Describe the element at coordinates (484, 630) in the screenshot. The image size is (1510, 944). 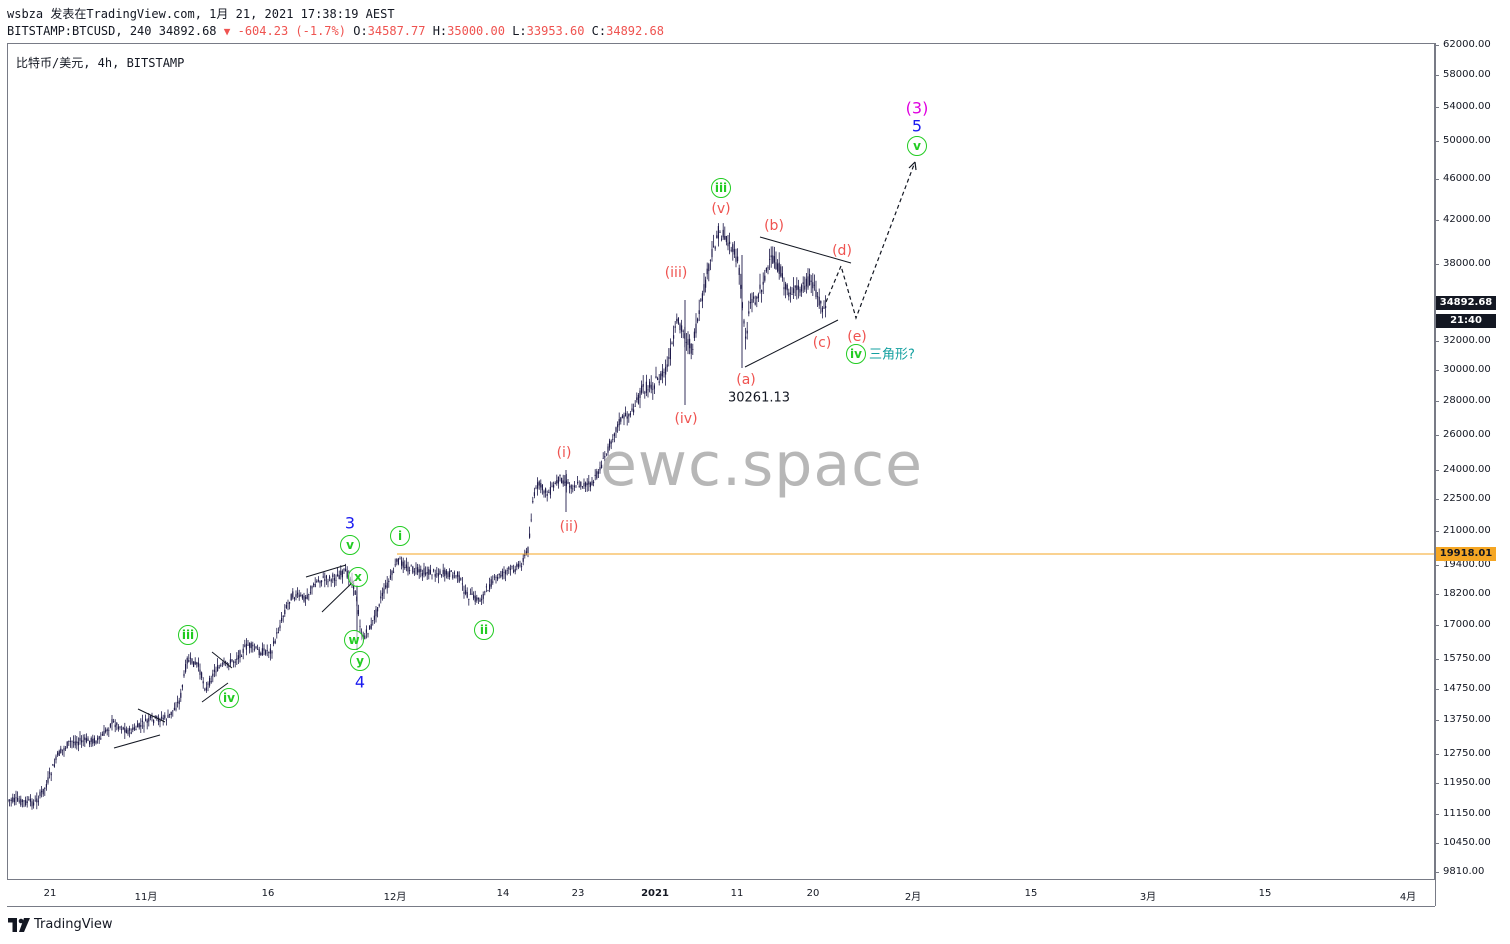
I see `wave-label-circled: ii` at that location.